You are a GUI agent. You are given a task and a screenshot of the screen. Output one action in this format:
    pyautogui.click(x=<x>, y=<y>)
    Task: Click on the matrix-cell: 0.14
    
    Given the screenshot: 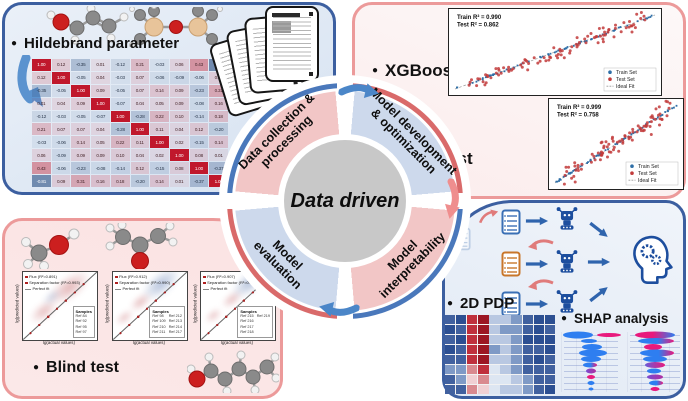 What is the action you would take?
    pyautogui.click(x=81, y=142)
    